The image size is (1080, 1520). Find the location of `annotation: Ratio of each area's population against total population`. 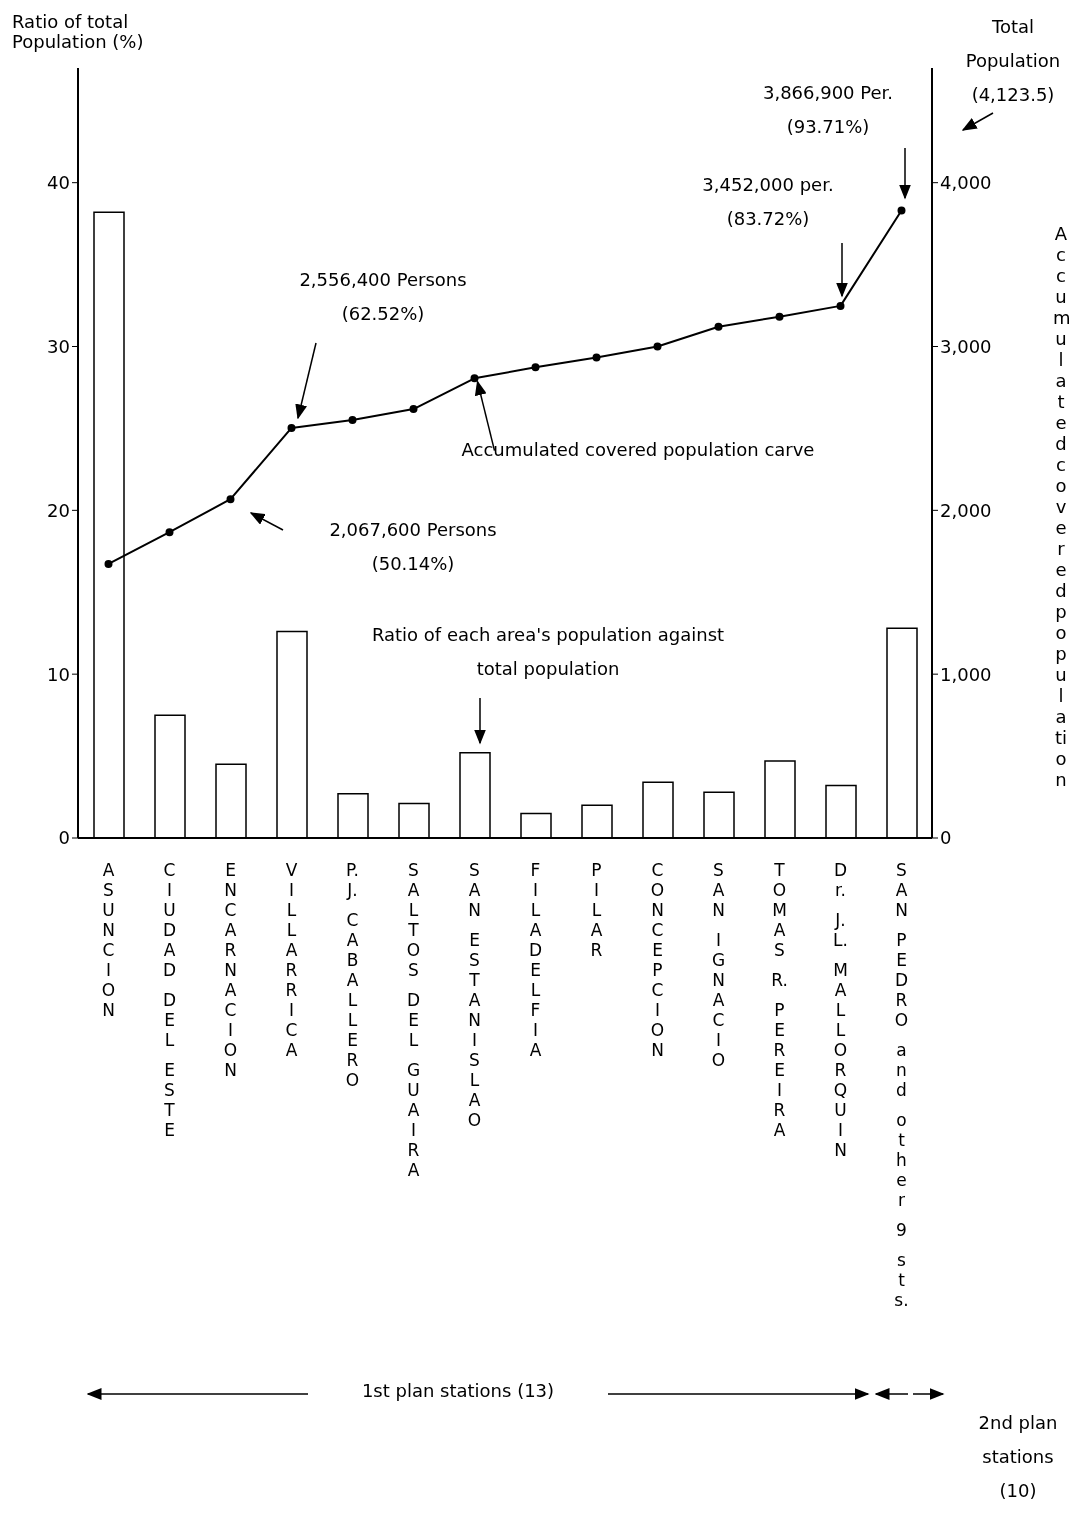

annotation: Ratio of each area's population against total population is located at coordinates (548, 652).